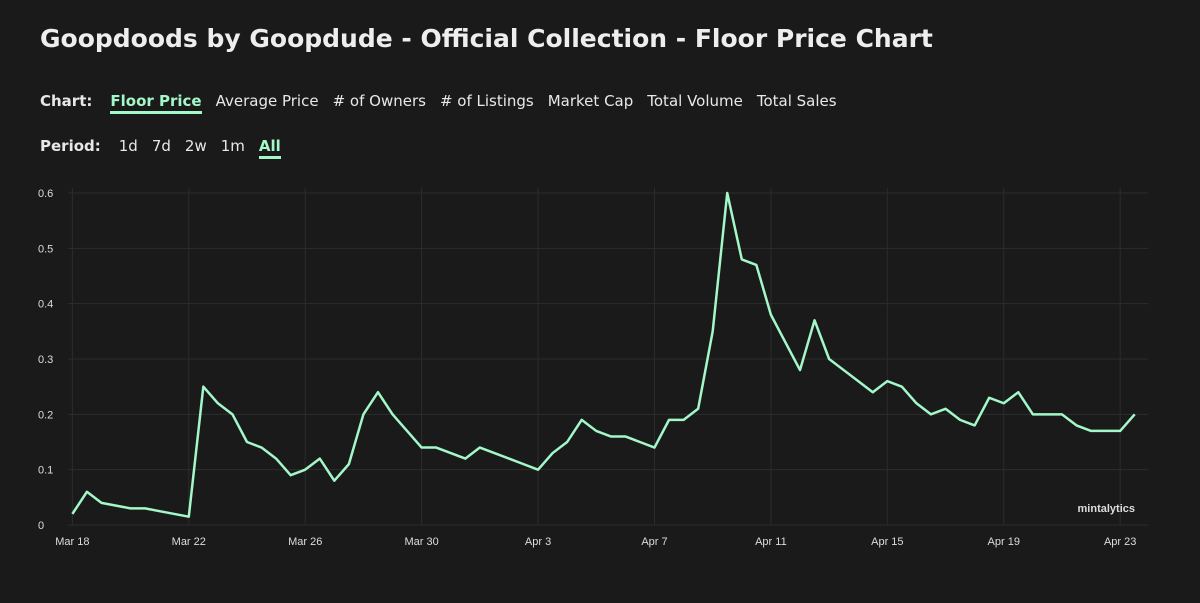 This screenshot has height=603, width=1200. What do you see at coordinates (70, 146) in the screenshot?
I see `period-label: Period:` at bounding box center [70, 146].